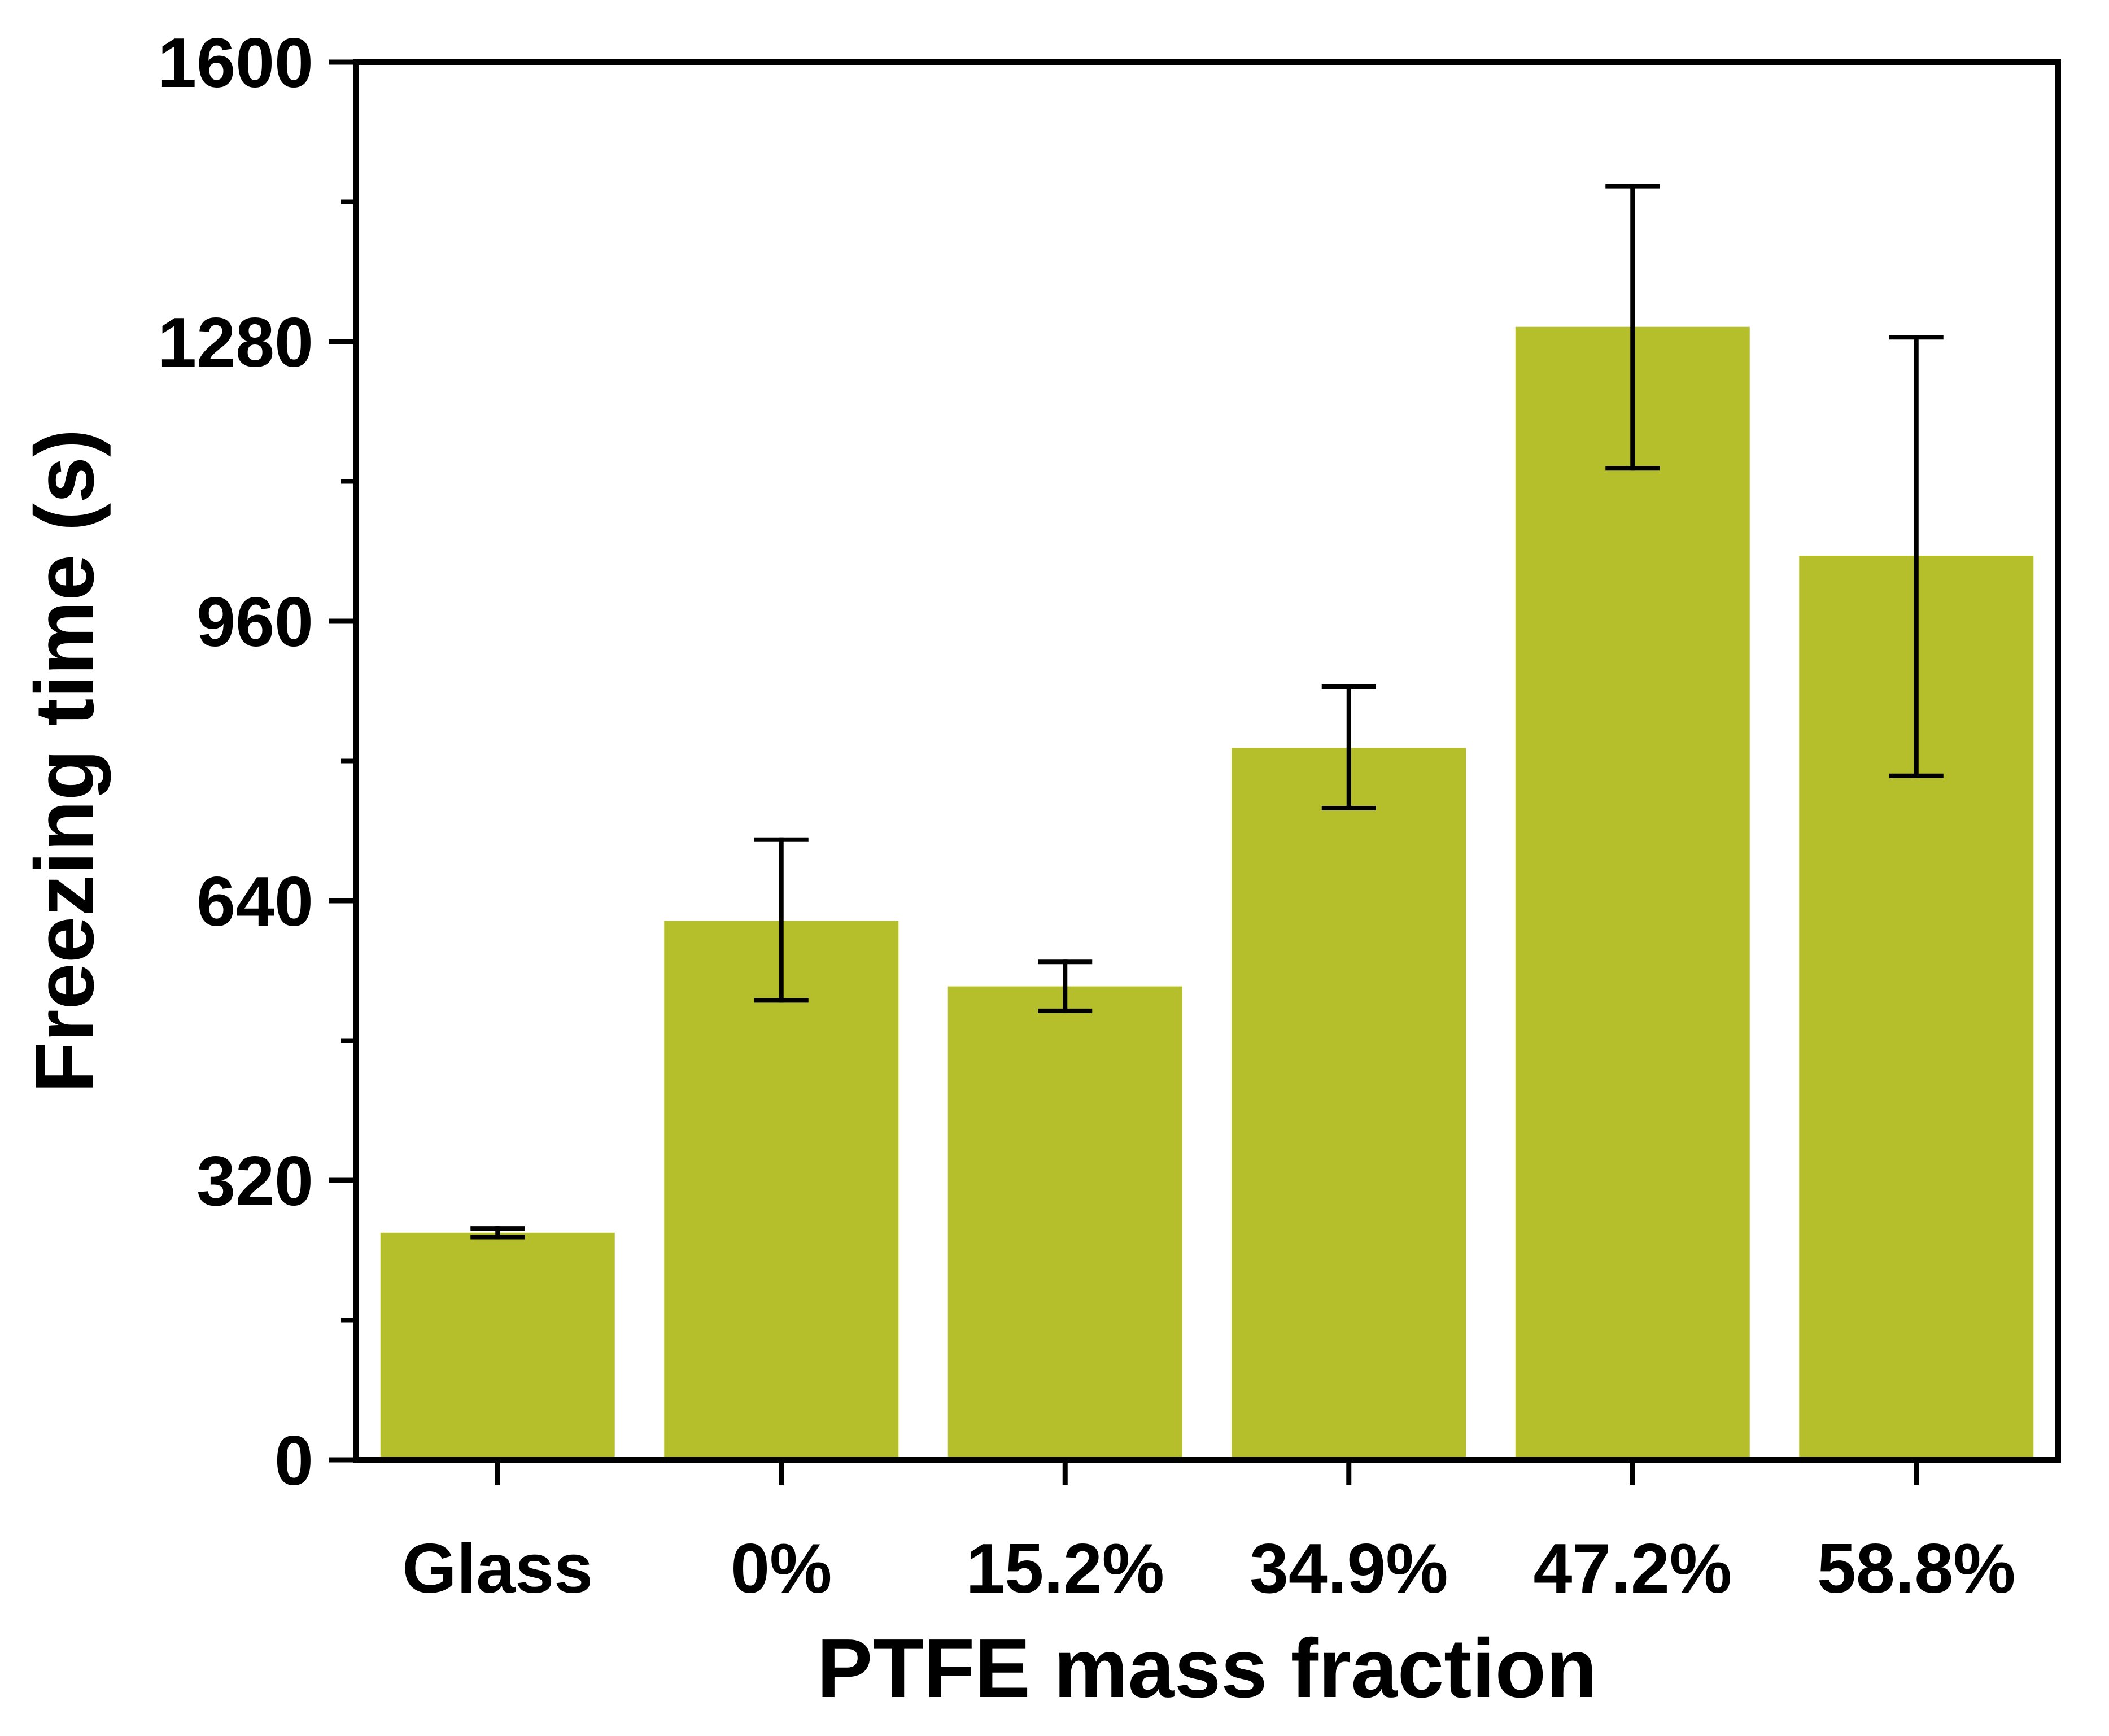 Image resolution: width=2109 pixels, height=1736 pixels. I want to click on bar-Glass, so click(497, 1346).